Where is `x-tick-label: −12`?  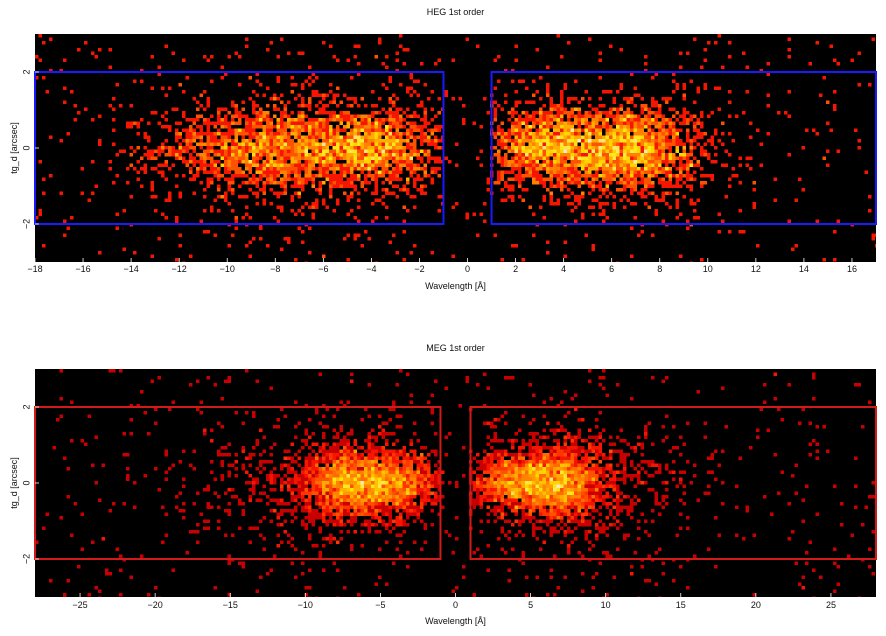 x-tick-label: −12 is located at coordinates (179, 269).